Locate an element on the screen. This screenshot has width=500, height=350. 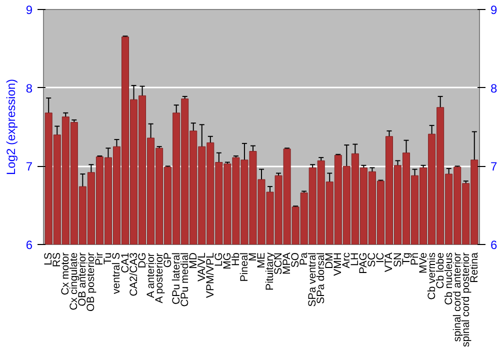
y-tick-label: 6 is located at coordinates (29, 245).